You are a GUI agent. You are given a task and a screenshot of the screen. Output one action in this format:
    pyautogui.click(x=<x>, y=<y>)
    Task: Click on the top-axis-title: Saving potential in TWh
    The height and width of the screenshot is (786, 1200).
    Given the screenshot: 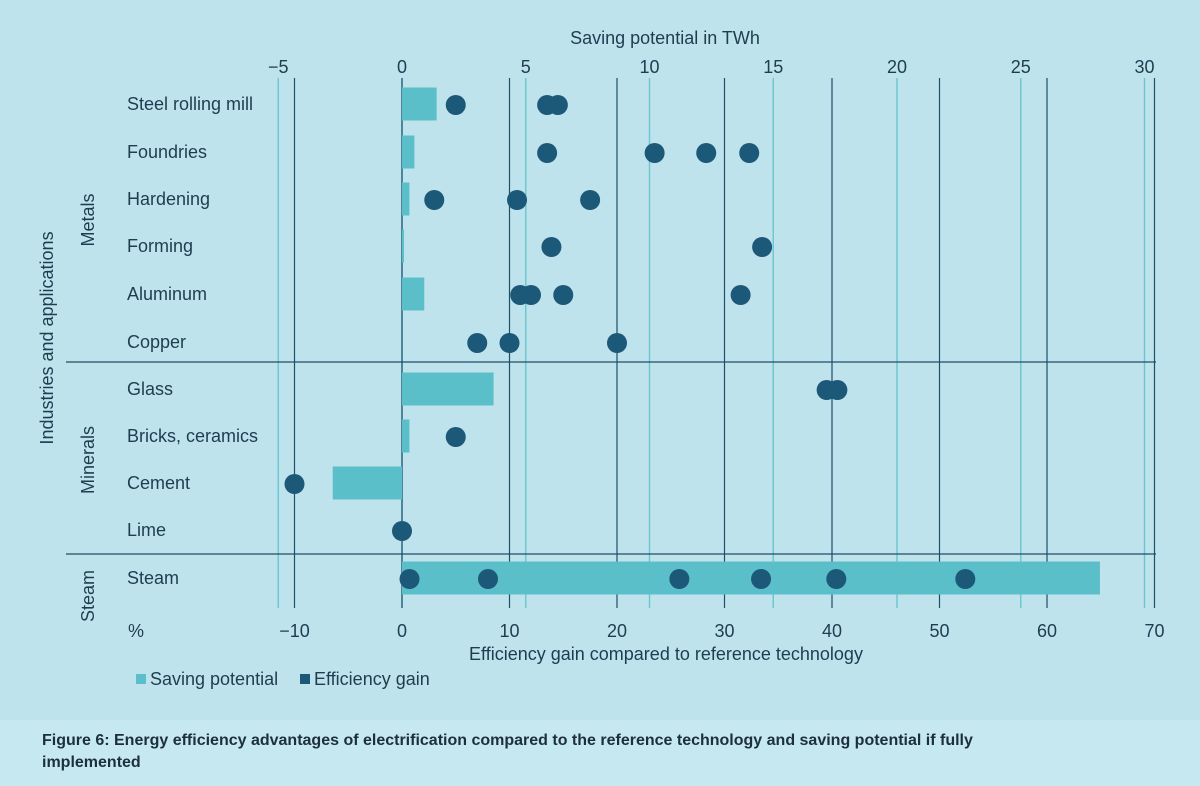 What is the action you would take?
    pyautogui.click(x=665, y=38)
    